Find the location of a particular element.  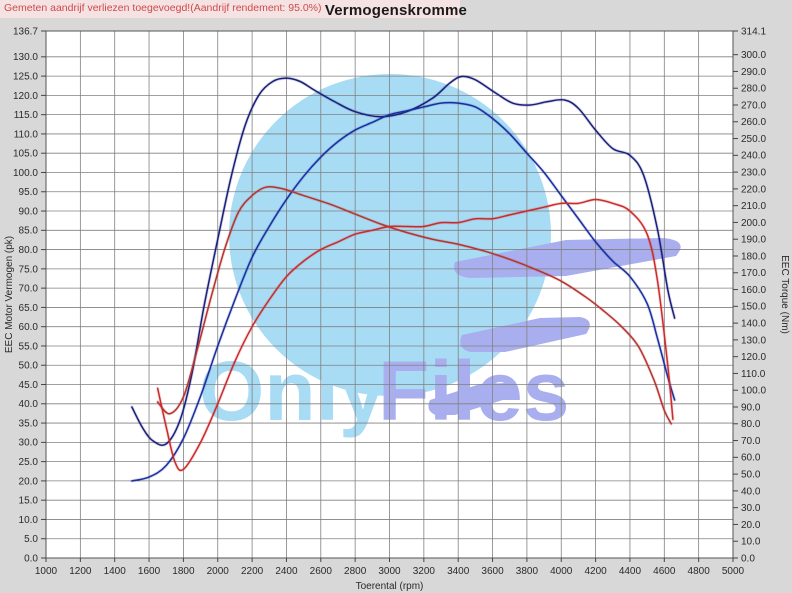

notice-banner is located at coordinates (230, 9).